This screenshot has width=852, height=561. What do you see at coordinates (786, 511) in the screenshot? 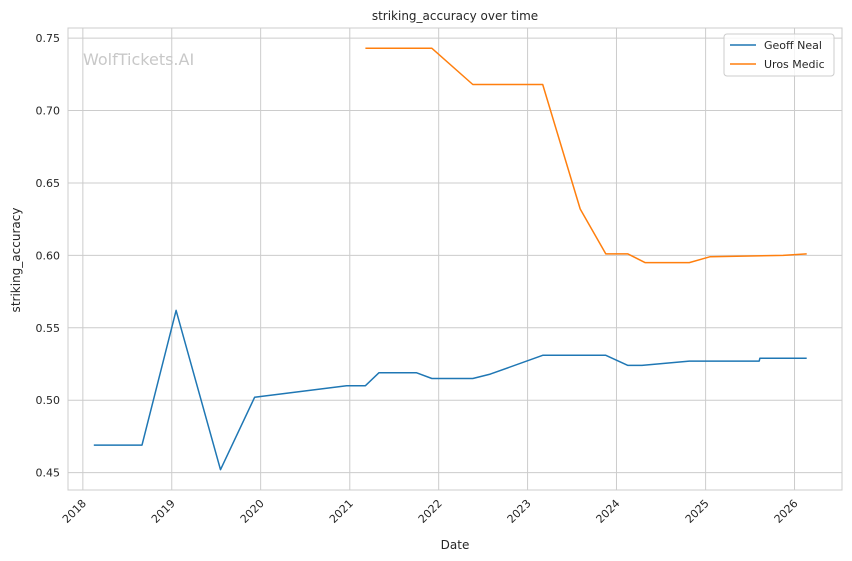
I see `x-tick-label: 2026` at bounding box center [786, 511].